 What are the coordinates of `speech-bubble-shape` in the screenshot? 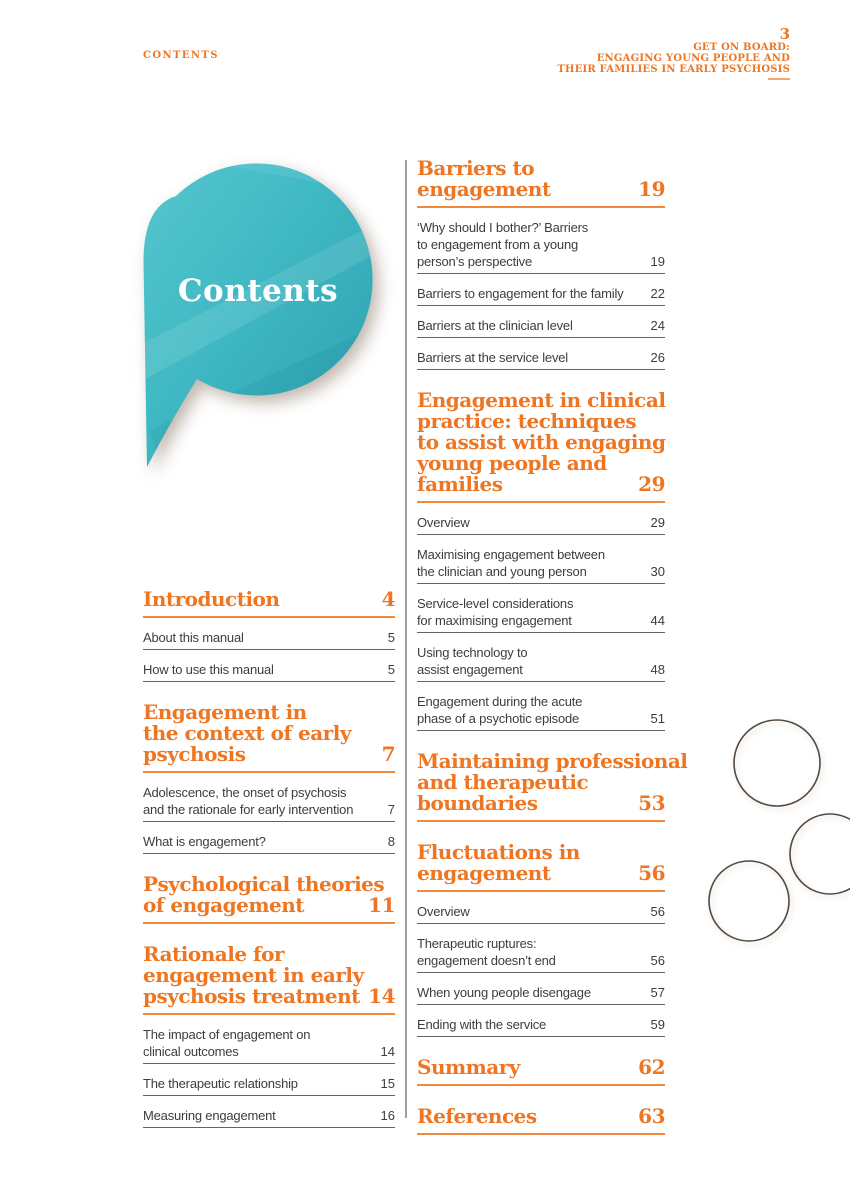 It's located at (258, 315).